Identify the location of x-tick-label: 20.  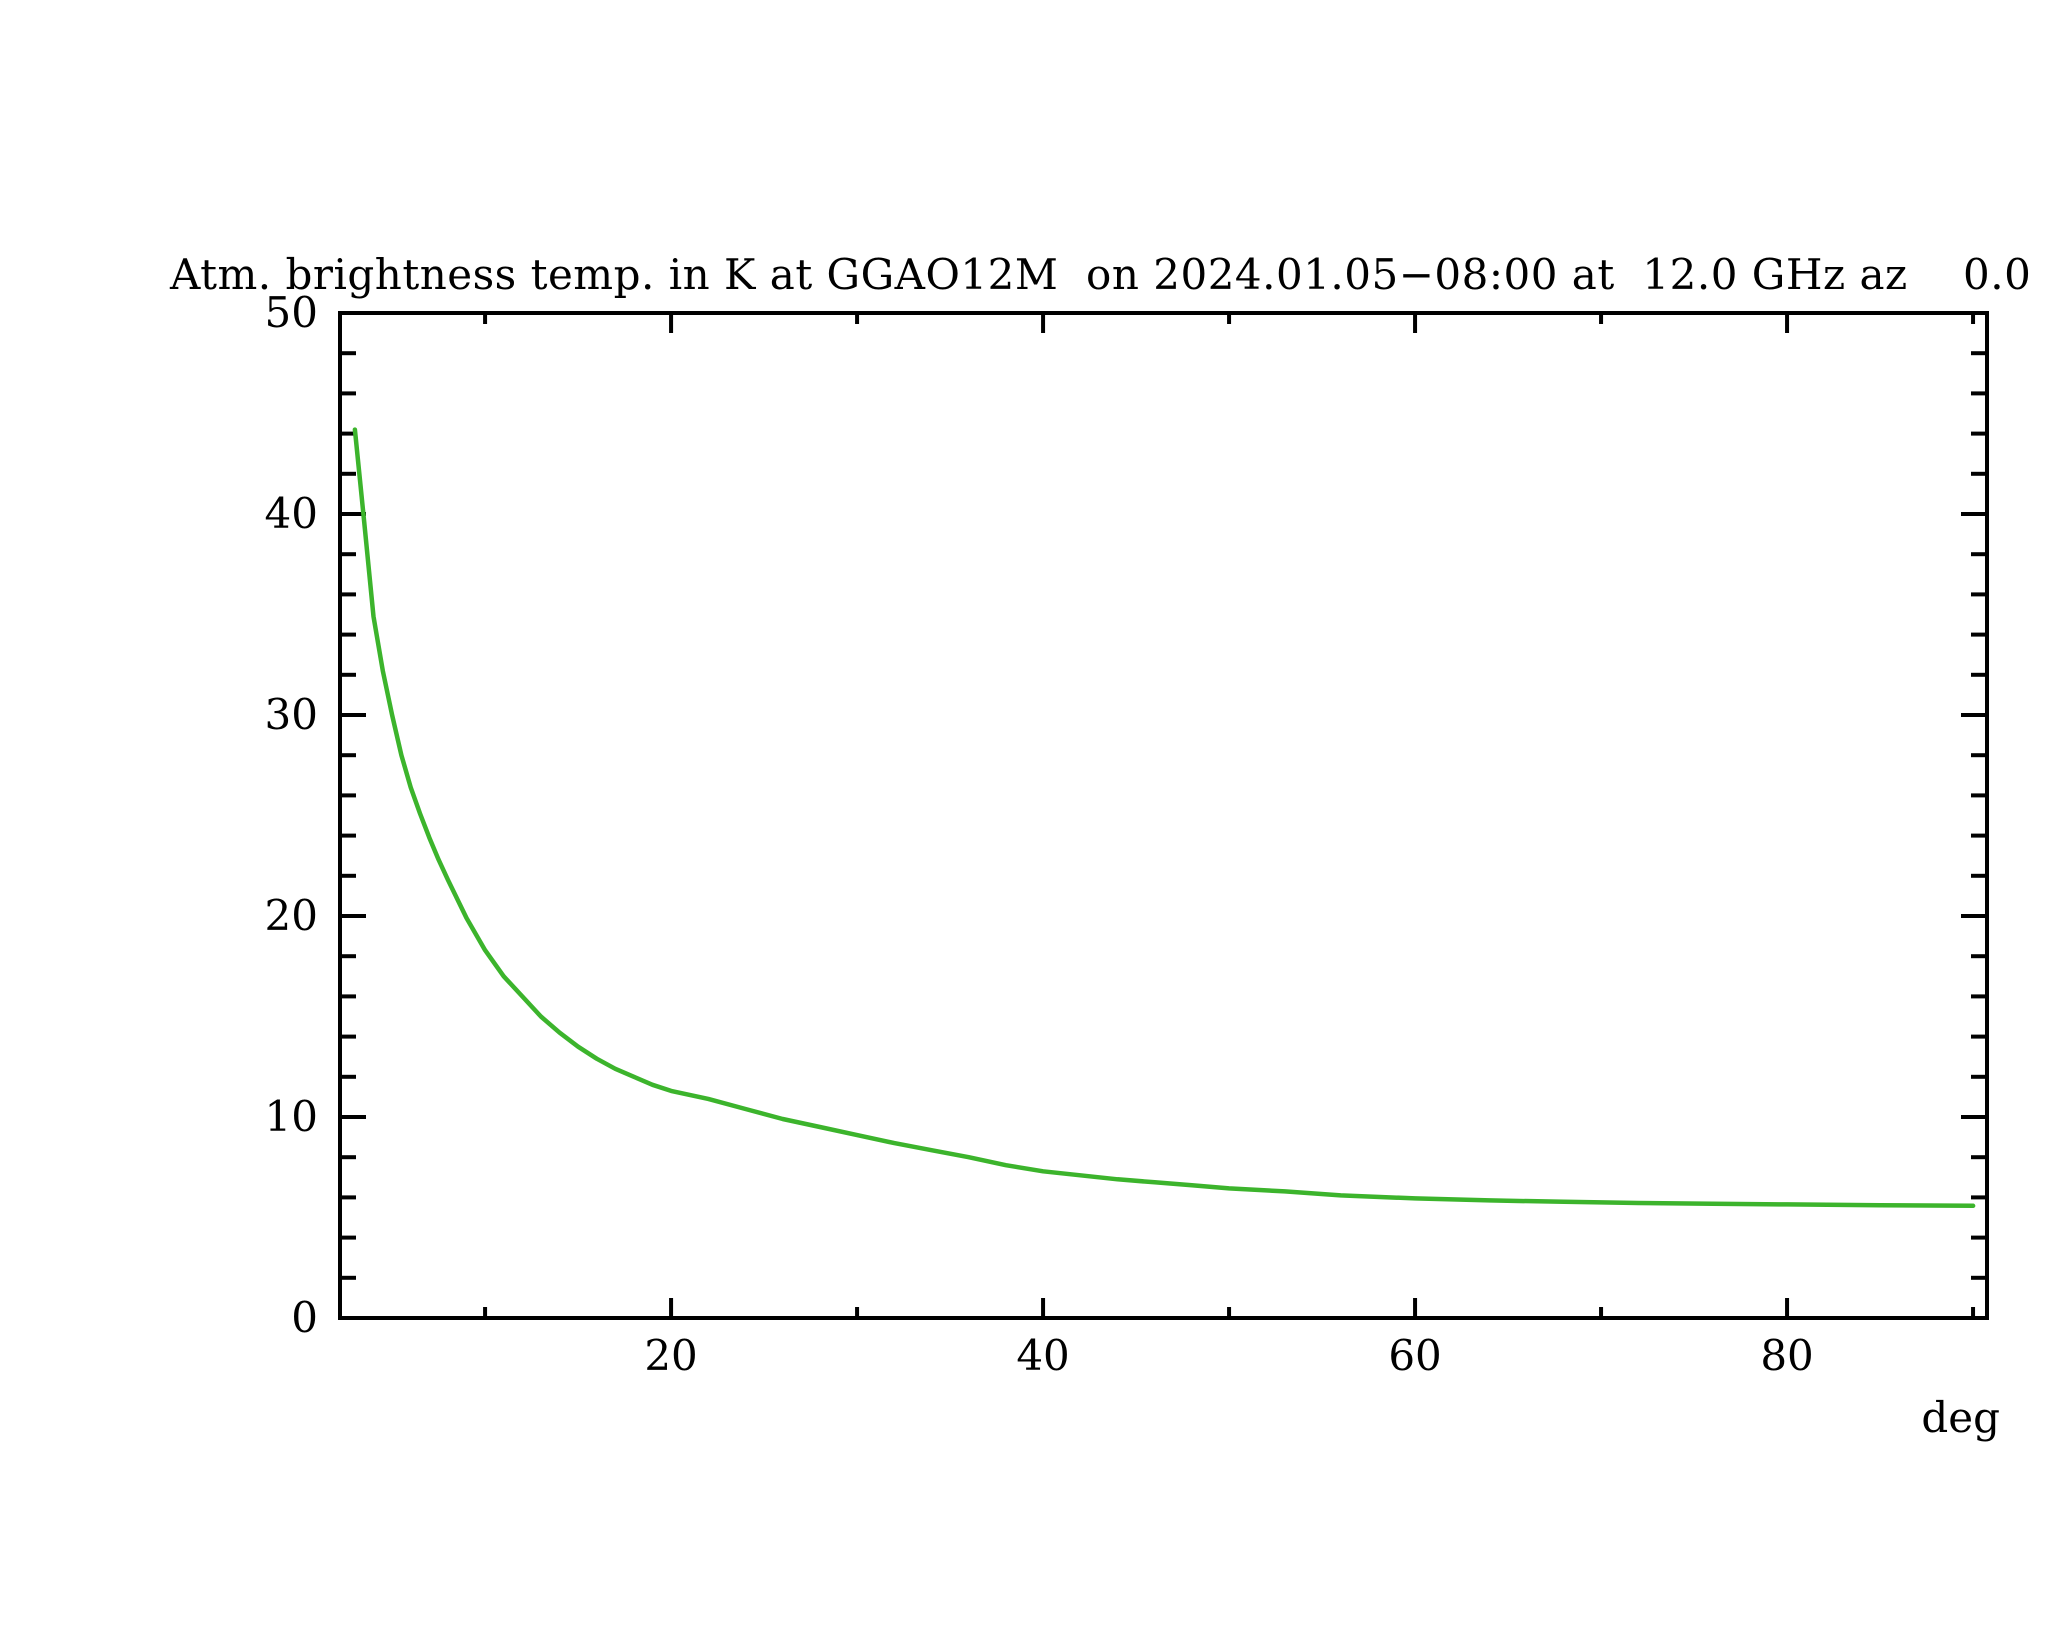
(671, 1355).